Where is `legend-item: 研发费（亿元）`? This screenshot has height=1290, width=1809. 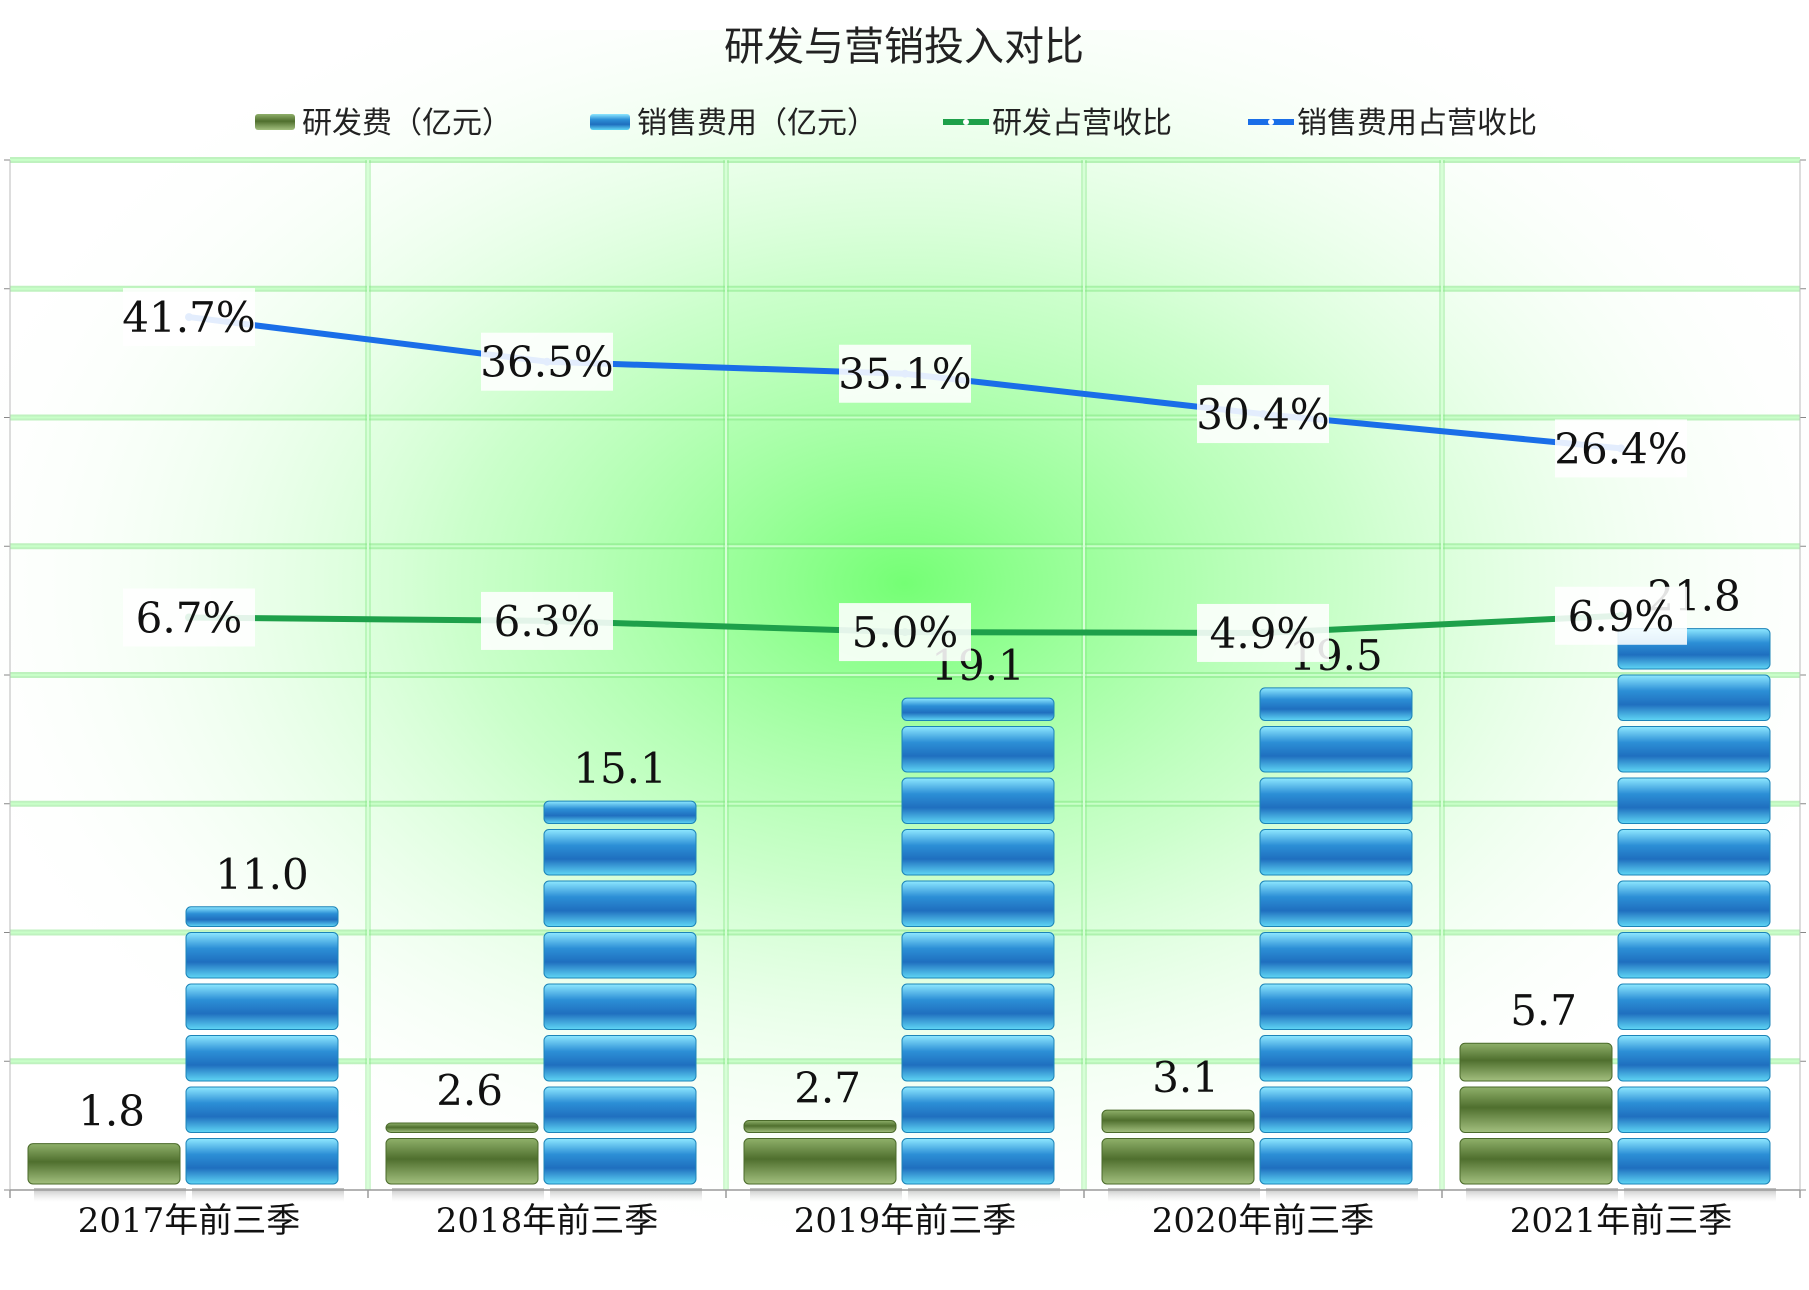 legend-item: 研发费（亿元） is located at coordinates (383, 123).